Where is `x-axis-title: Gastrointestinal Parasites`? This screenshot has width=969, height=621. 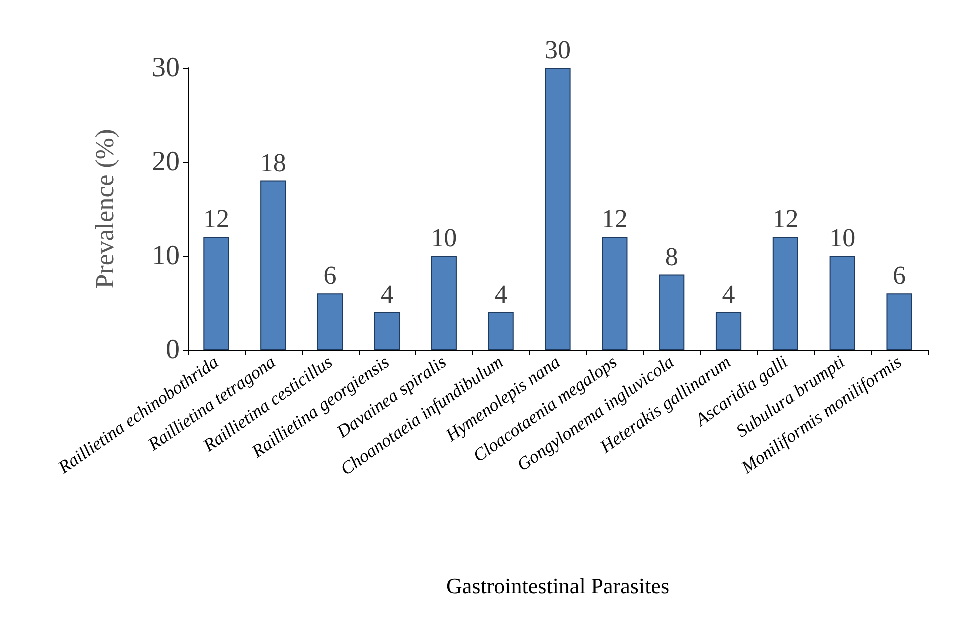
x-axis-title: Gastrointestinal Parasites is located at coordinates (558, 586).